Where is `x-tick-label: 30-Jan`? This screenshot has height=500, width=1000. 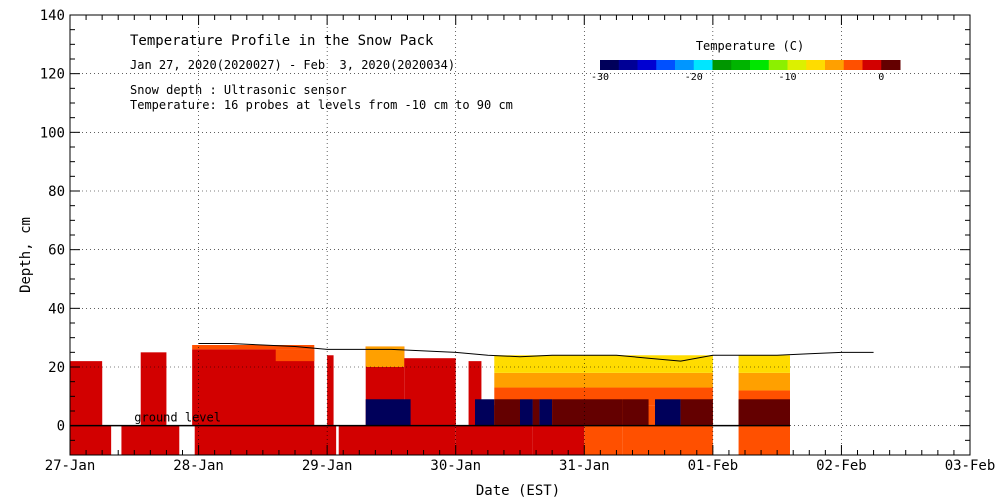 x-tick-label: 30-Jan is located at coordinates (455, 466).